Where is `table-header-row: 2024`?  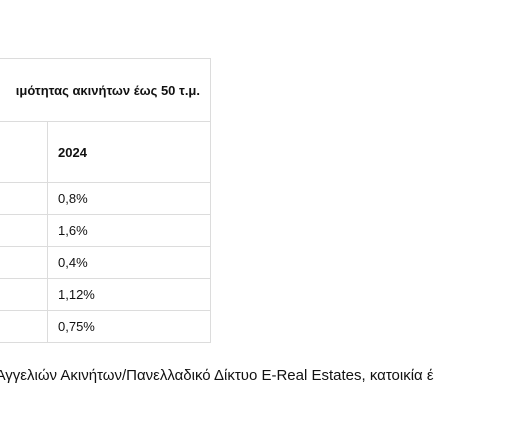
table-header-row: 2024 is located at coordinates (105, 152).